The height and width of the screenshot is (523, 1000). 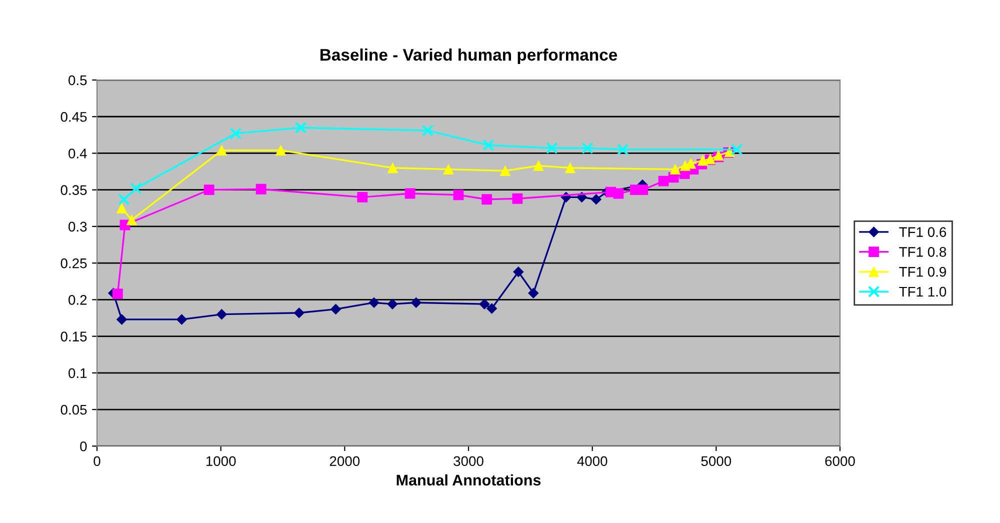 What do you see at coordinates (922, 271) in the screenshot?
I see `legend-label: TF1 0.9` at bounding box center [922, 271].